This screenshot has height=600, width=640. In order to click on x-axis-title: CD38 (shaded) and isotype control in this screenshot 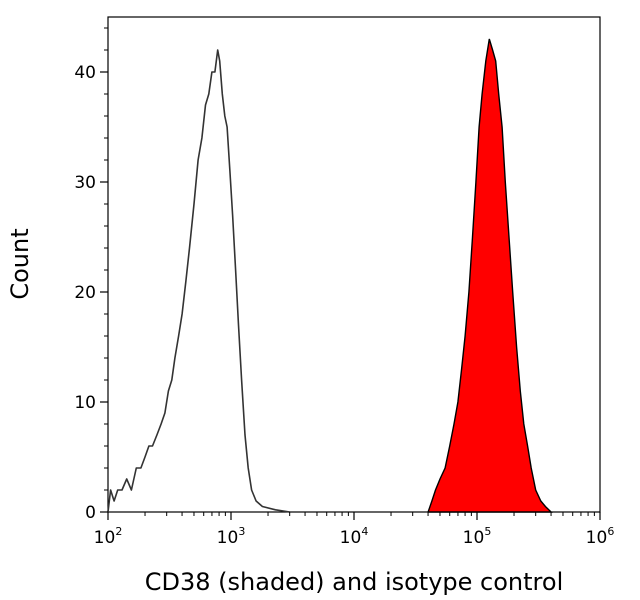, I will do `click(354, 582)`.